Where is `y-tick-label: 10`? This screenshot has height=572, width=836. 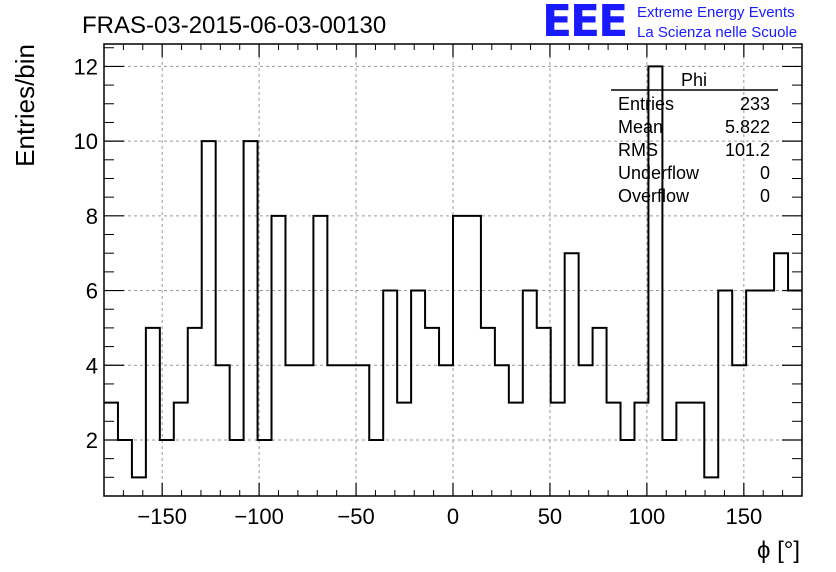
y-tick-label: 10 is located at coordinates (86, 141).